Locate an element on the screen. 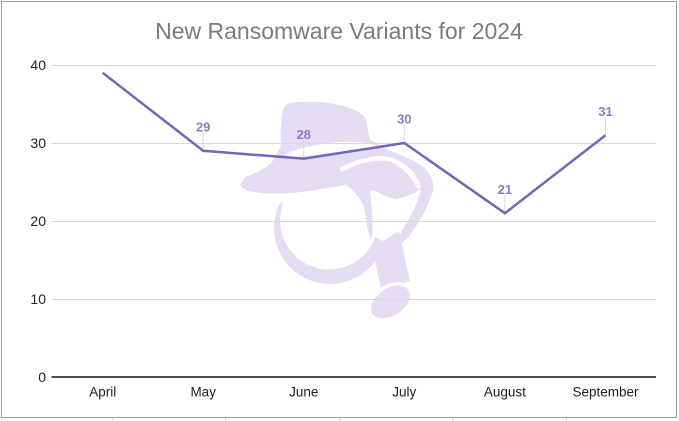 The height and width of the screenshot is (421, 679). svg-text: 29 is located at coordinates (203, 127).